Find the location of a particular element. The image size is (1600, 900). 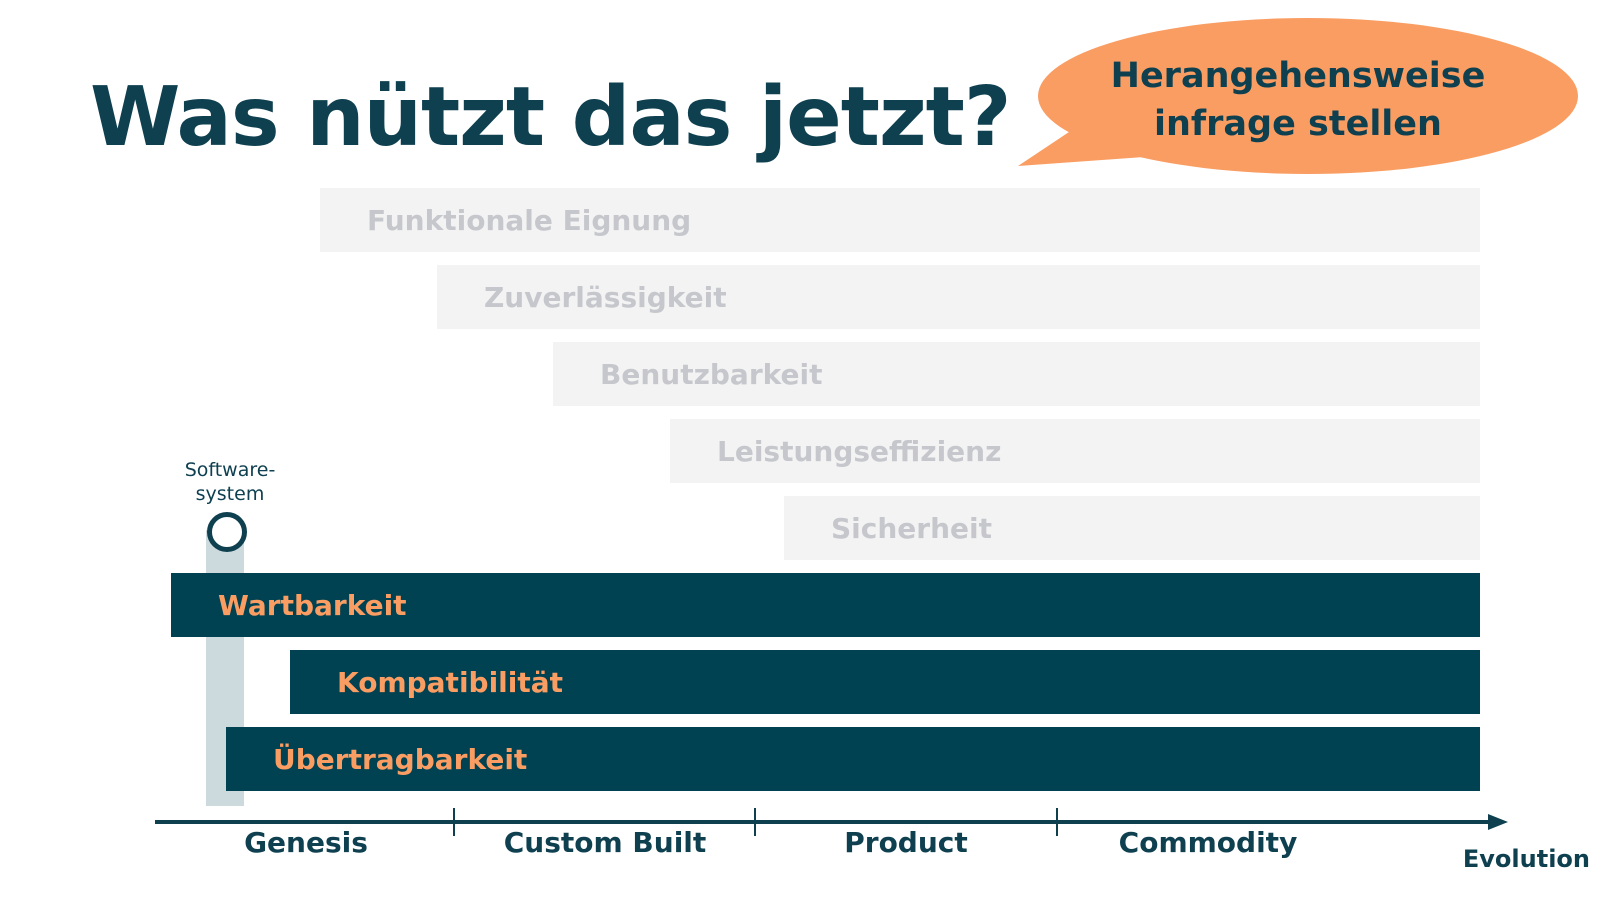

bar-label: Sicherheit is located at coordinates (911, 528).